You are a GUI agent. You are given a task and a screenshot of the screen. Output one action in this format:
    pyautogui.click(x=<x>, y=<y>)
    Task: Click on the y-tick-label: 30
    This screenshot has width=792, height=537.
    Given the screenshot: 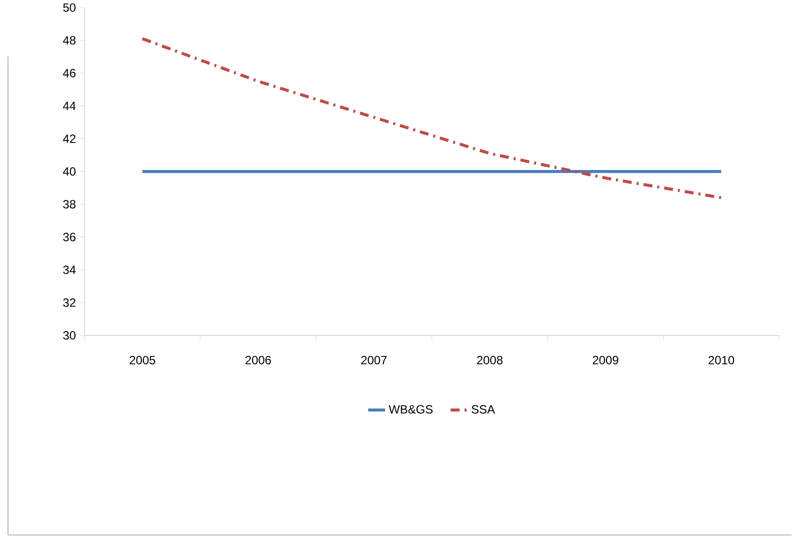 What is the action you would take?
    pyautogui.click(x=69, y=335)
    